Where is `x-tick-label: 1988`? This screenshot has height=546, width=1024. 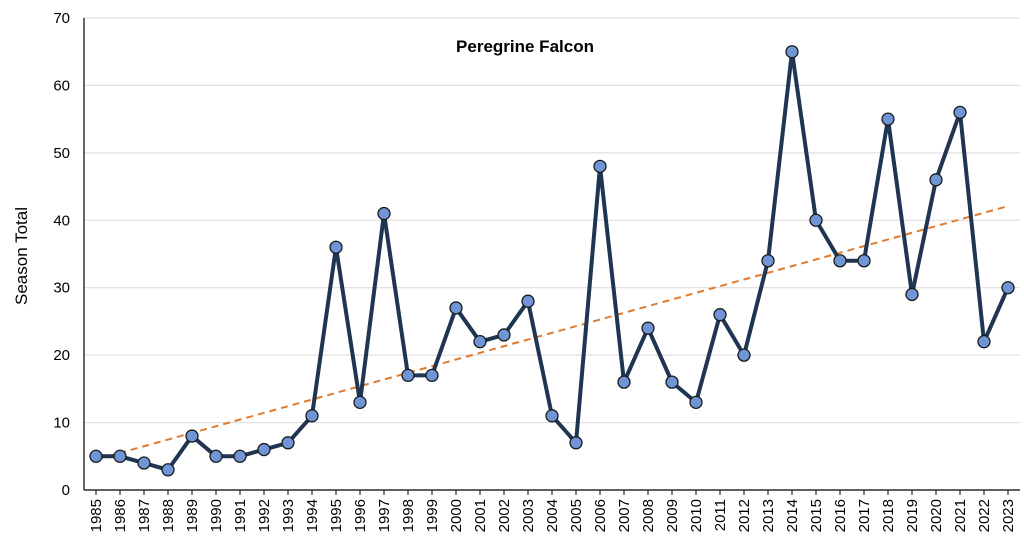 x-tick-label: 1988 is located at coordinates (168, 515).